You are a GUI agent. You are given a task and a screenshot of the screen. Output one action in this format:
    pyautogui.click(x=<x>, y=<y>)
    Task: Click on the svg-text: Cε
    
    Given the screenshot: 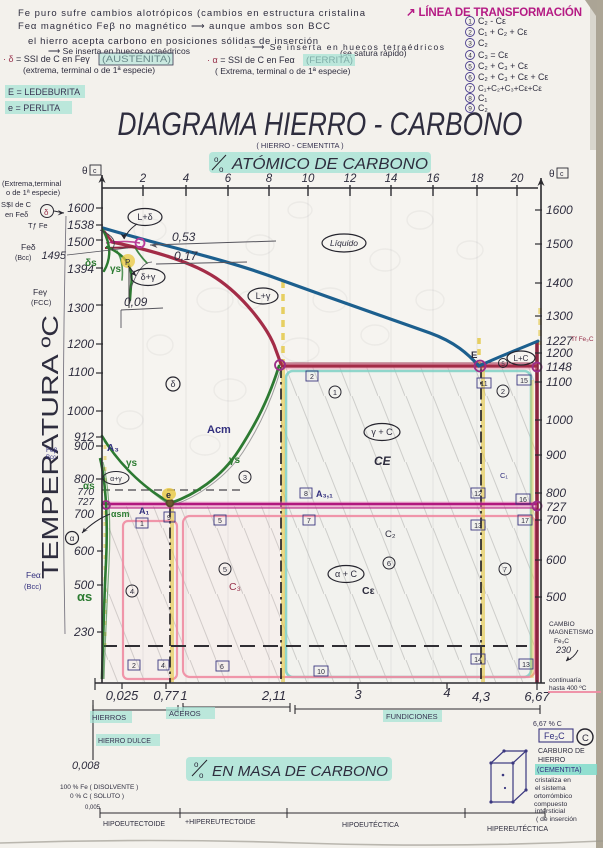 What is the action you would take?
    pyautogui.click(x=368, y=591)
    